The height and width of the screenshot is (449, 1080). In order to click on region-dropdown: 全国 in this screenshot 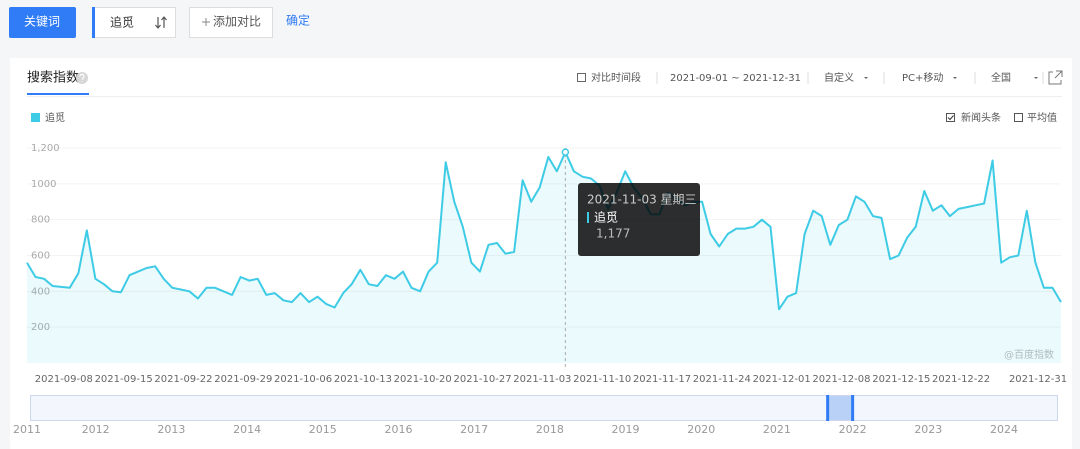, I will do `click(1001, 77)`.